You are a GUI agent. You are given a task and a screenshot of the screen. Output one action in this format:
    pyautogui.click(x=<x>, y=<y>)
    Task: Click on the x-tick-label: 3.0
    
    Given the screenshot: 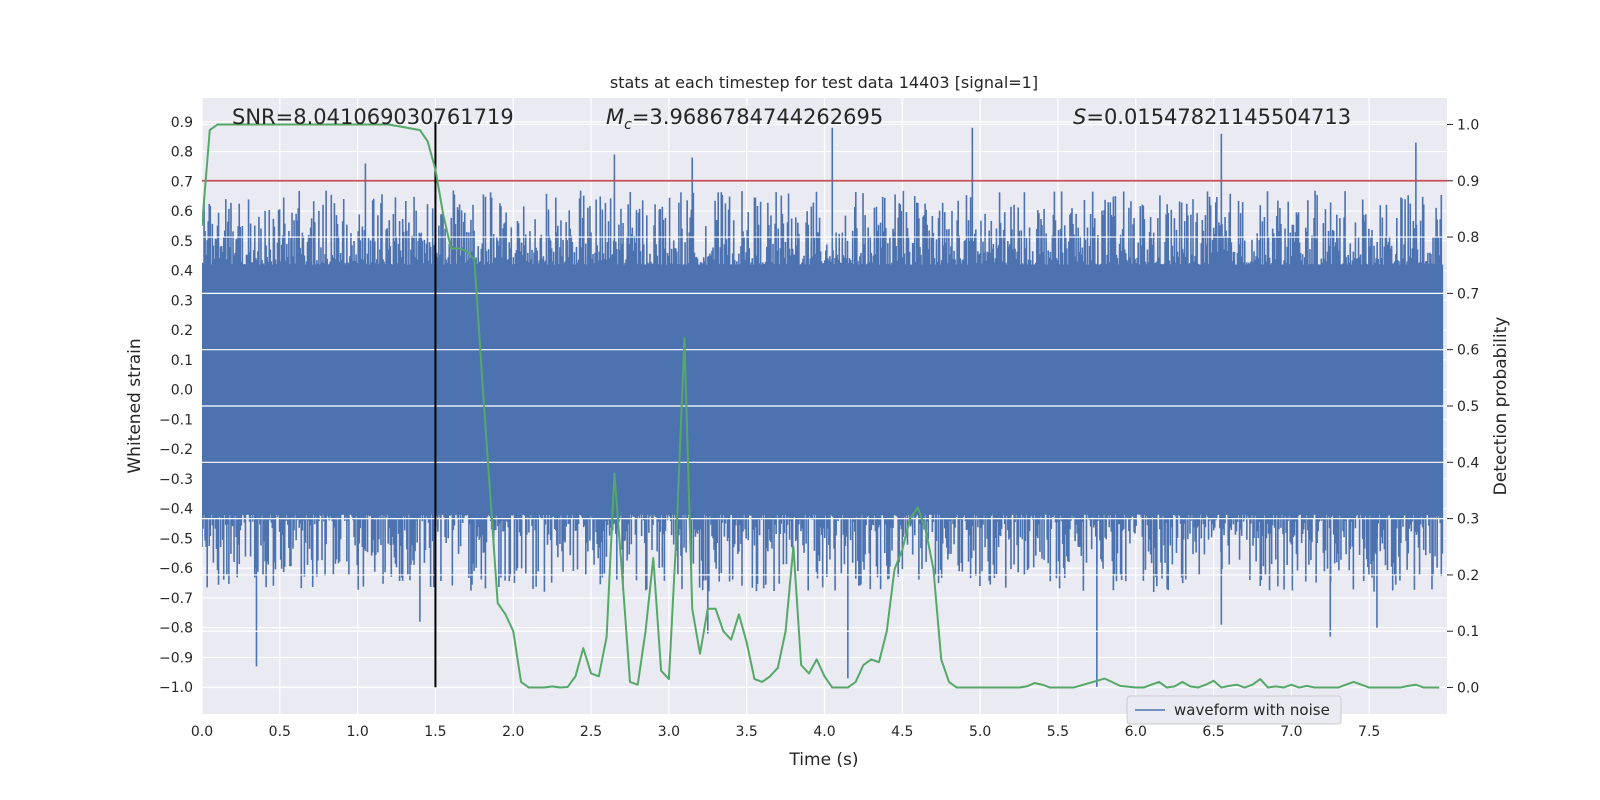 What is the action you would take?
    pyautogui.click(x=669, y=732)
    